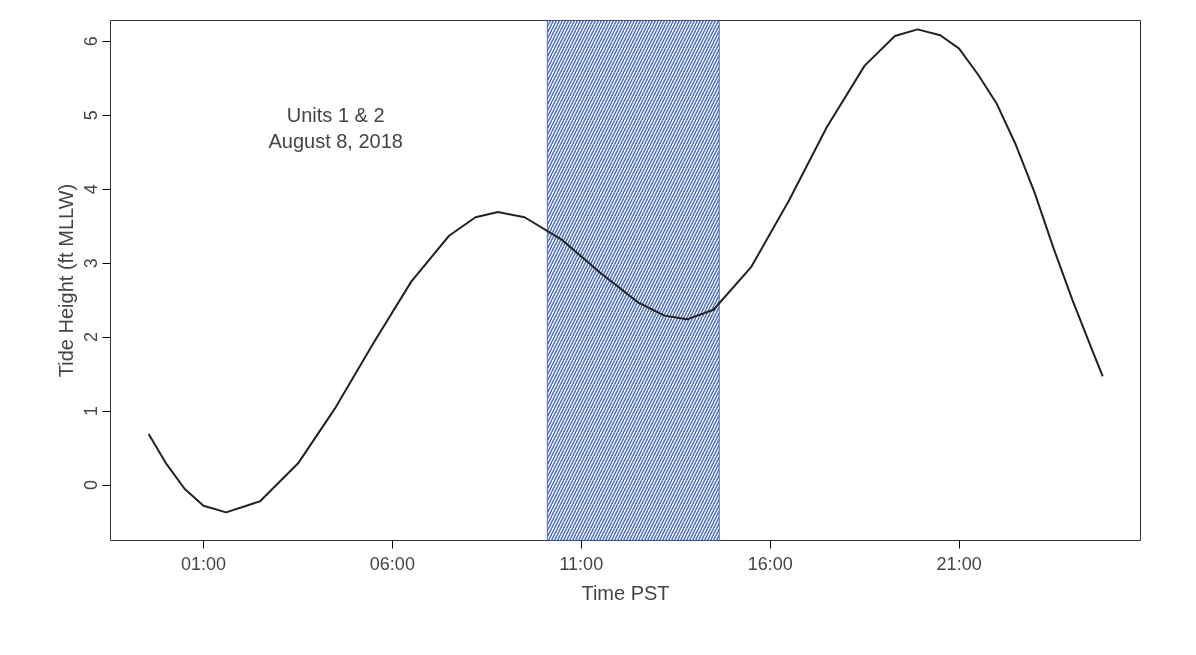 The width and height of the screenshot is (1196, 655). I want to click on y-tick-label: 5, so click(91, 115).